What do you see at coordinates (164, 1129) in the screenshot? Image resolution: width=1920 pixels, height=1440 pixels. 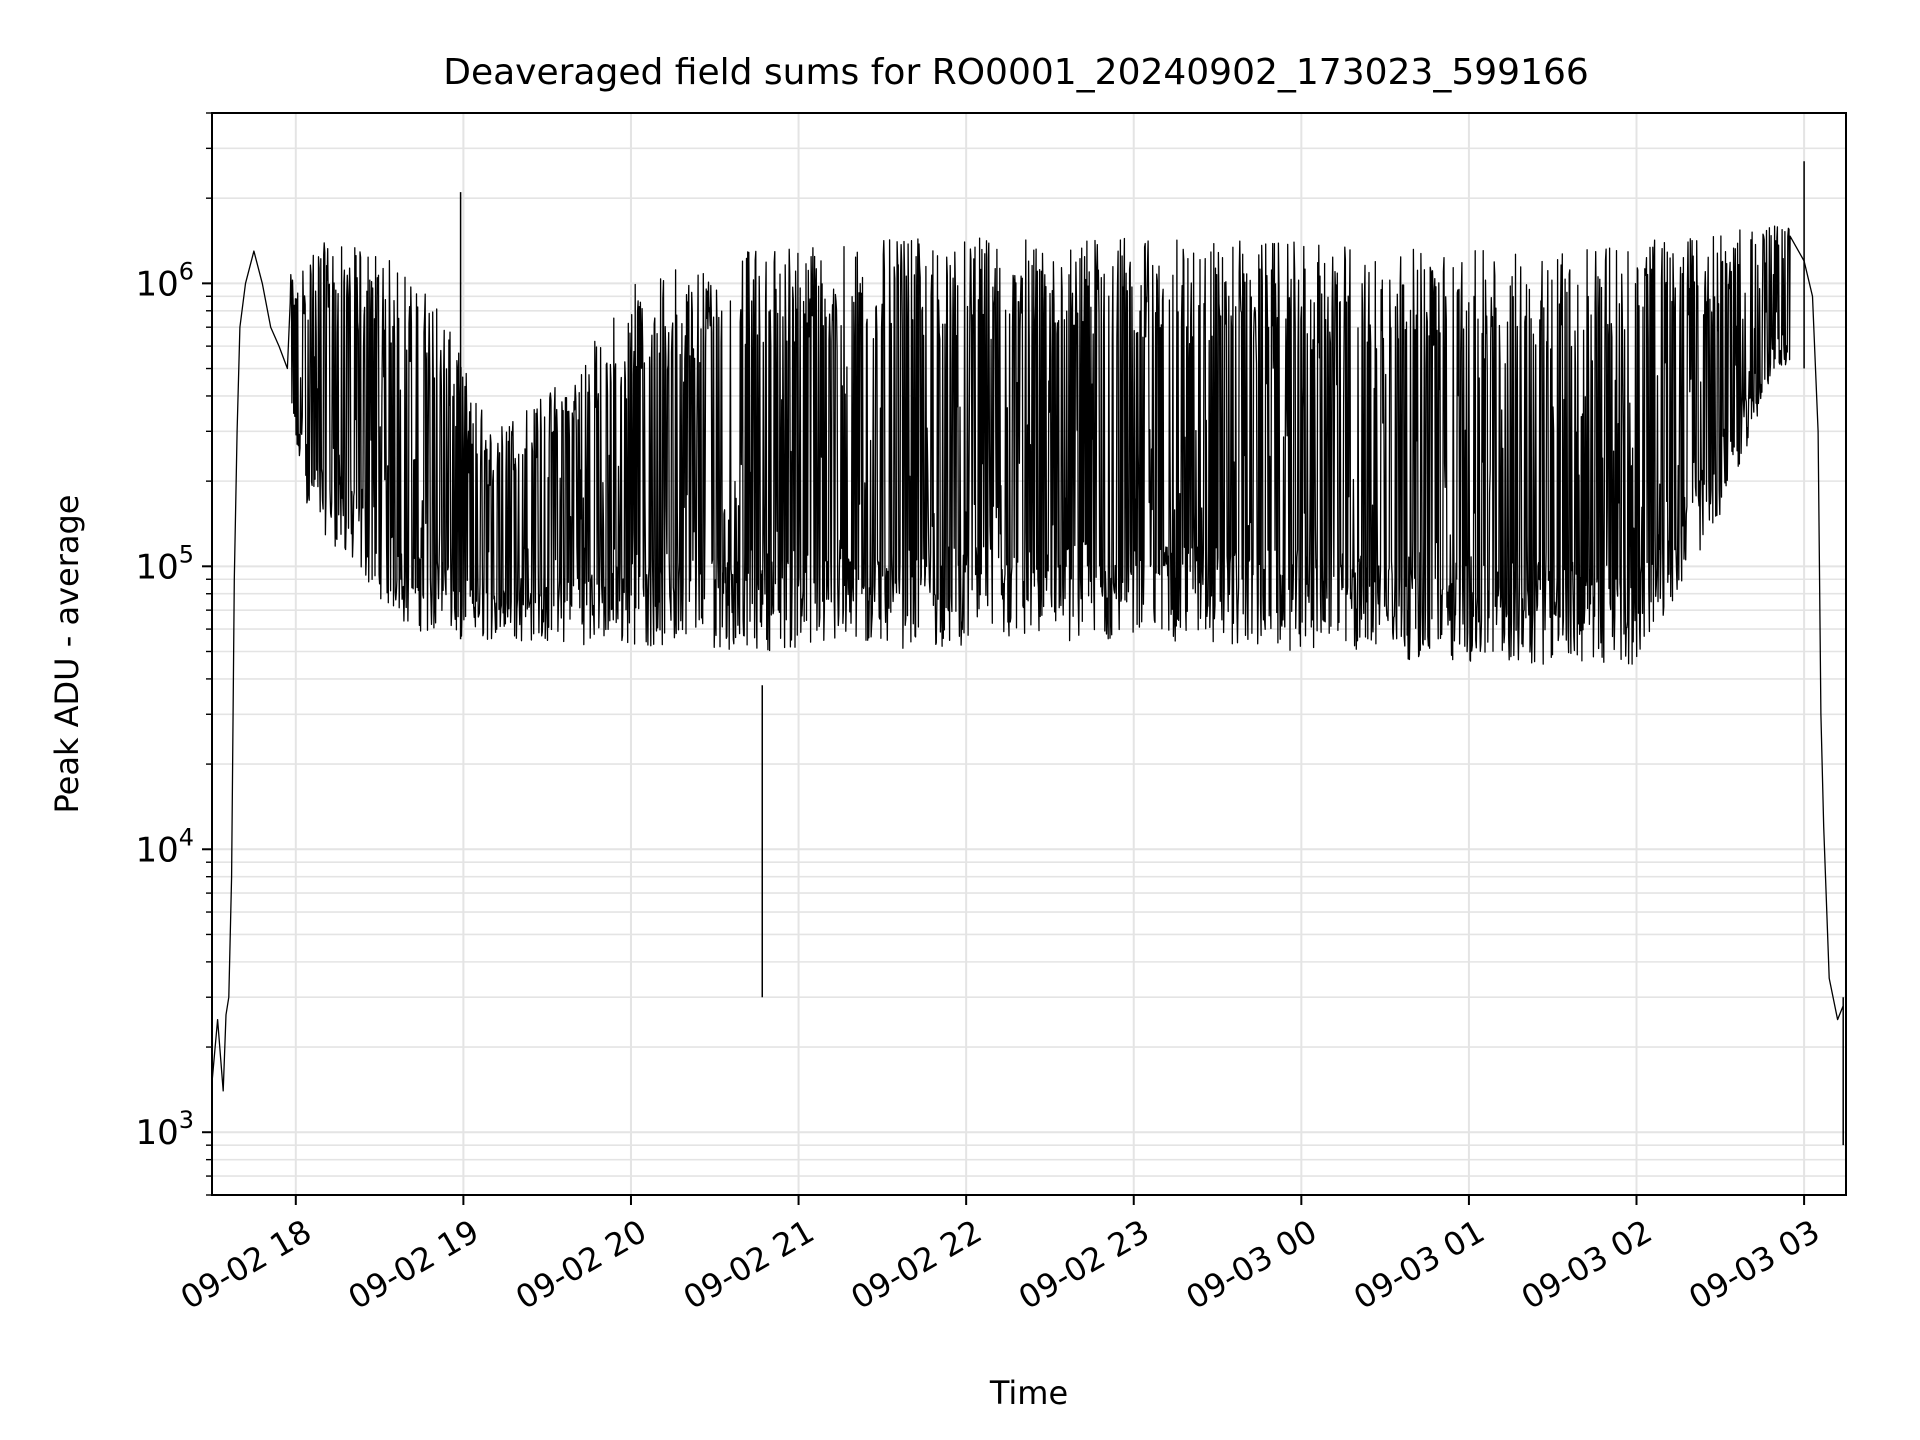 I see `y-tick-label: 10³` at bounding box center [164, 1129].